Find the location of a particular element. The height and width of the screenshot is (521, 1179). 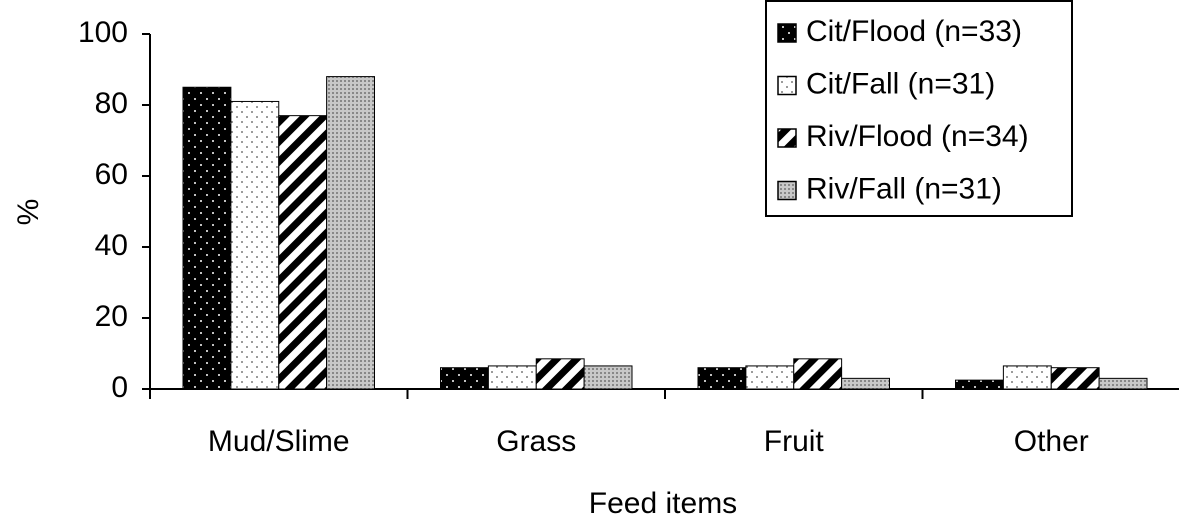

x-axis-label: Feed items is located at coordinates (663, 503).